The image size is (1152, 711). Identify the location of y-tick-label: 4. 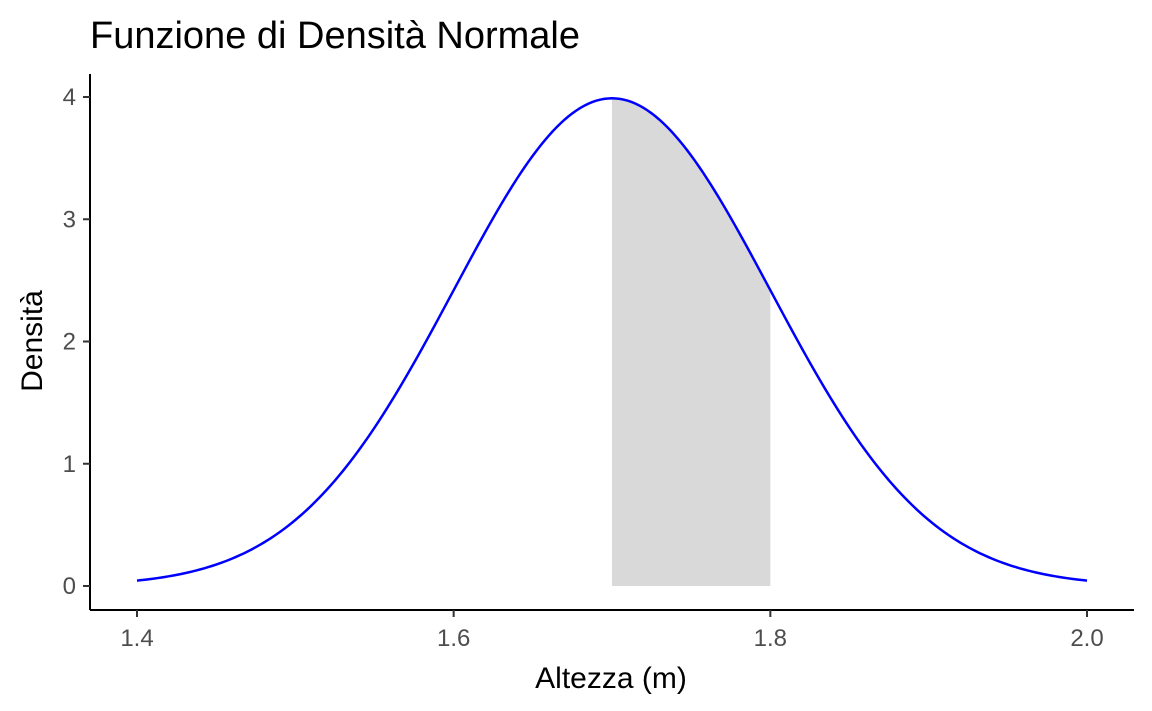
(69, 97).